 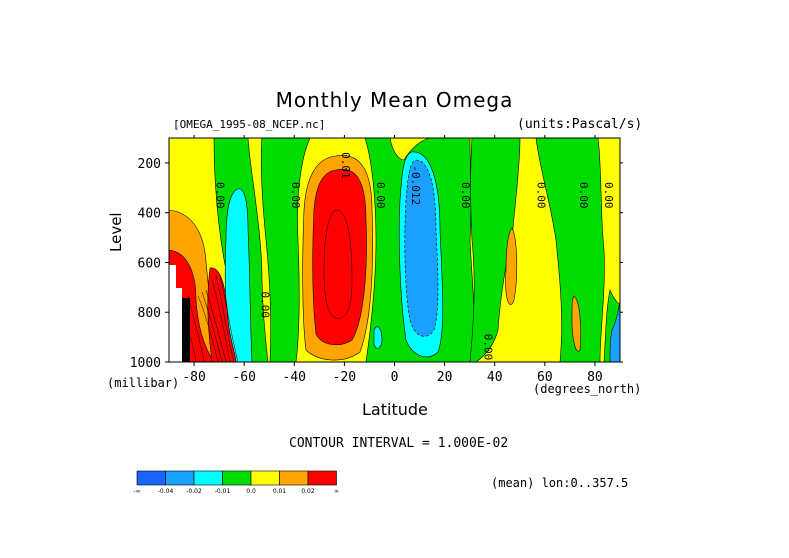 I want to click on contour-interval: CONTOUR INTERVAL = 1.000E-02, so click(x=399, y=443).